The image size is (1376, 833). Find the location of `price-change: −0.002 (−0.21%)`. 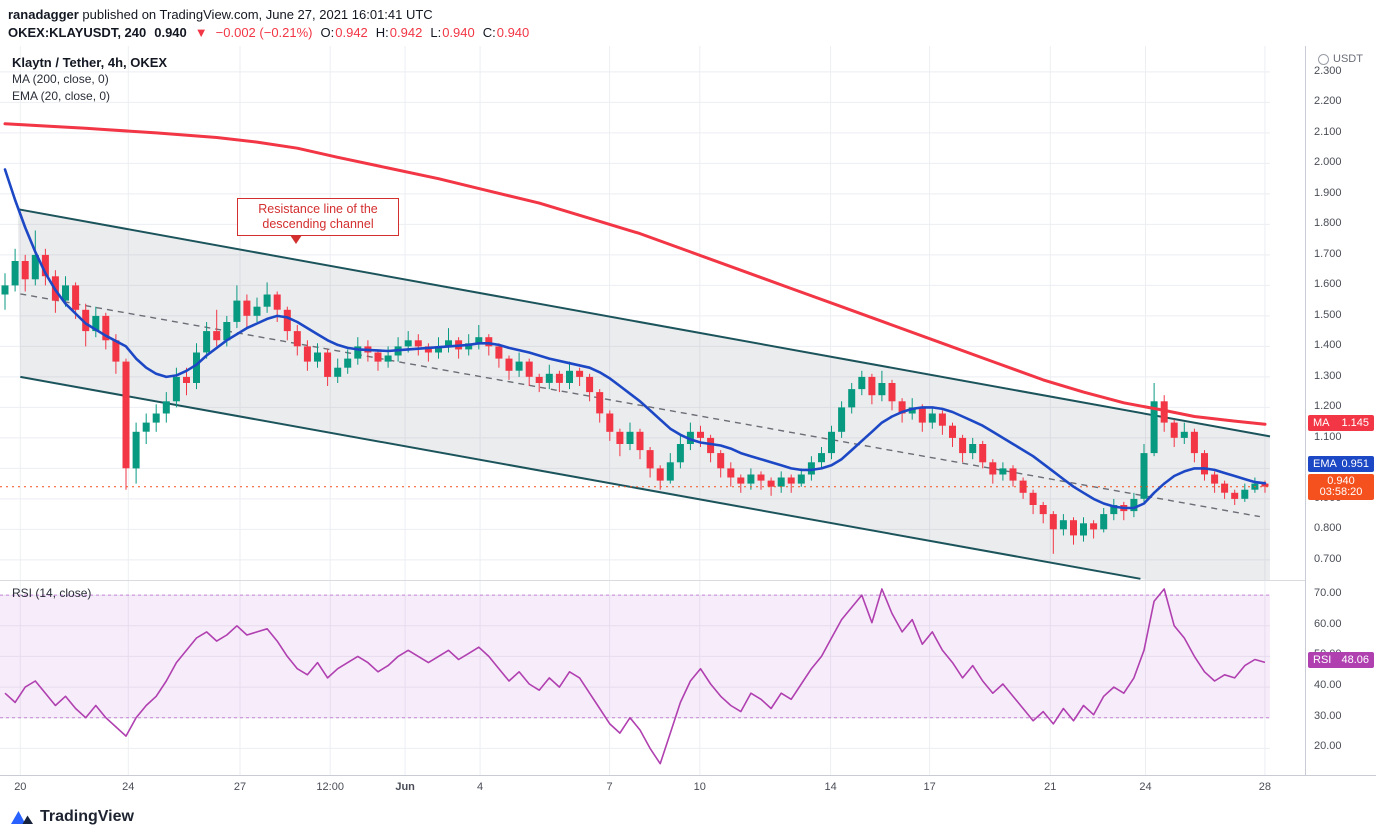

price-change: −0.002 (−0.21%) is located at coordinates (264, 32).